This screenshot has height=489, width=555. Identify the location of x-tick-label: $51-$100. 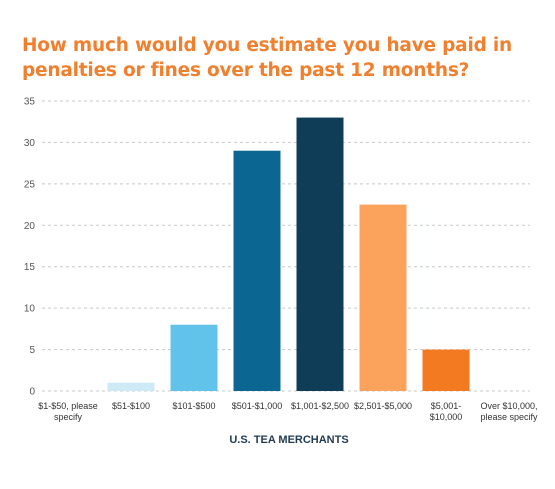
(131, 406).